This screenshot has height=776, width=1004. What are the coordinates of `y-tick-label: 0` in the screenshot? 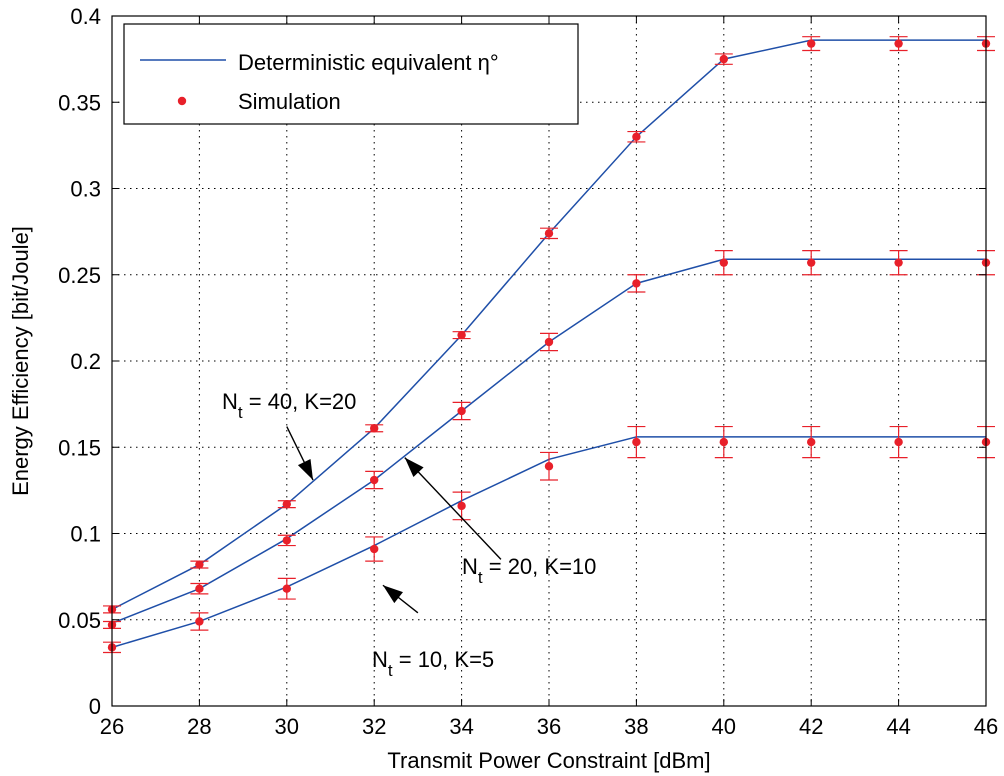 It's located at (95, 706).